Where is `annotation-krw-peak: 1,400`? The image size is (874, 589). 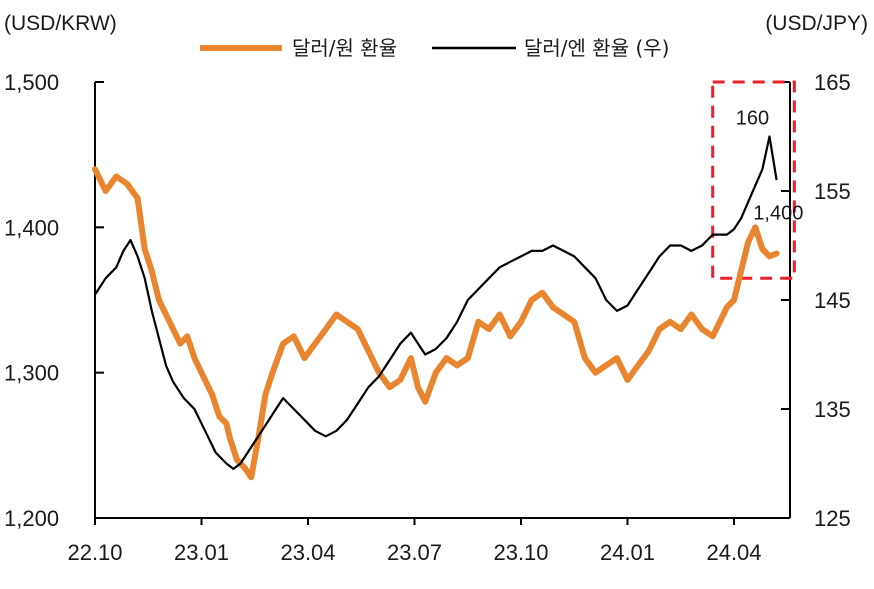 annotation-krw-peak: 1,400 is located at coordinates (778, 213).